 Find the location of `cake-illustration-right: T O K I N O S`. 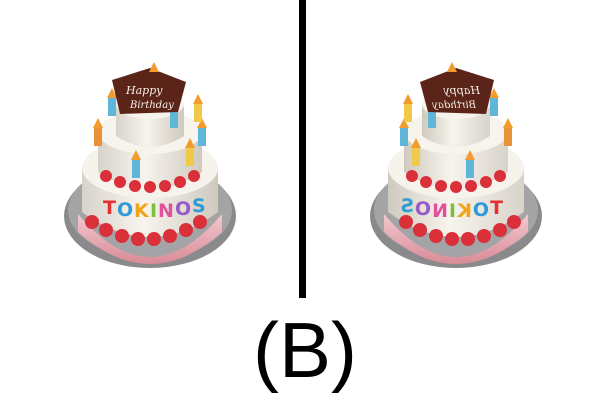

cake-illustration-right: T O K I N O S is located at coordinates (456, 165).